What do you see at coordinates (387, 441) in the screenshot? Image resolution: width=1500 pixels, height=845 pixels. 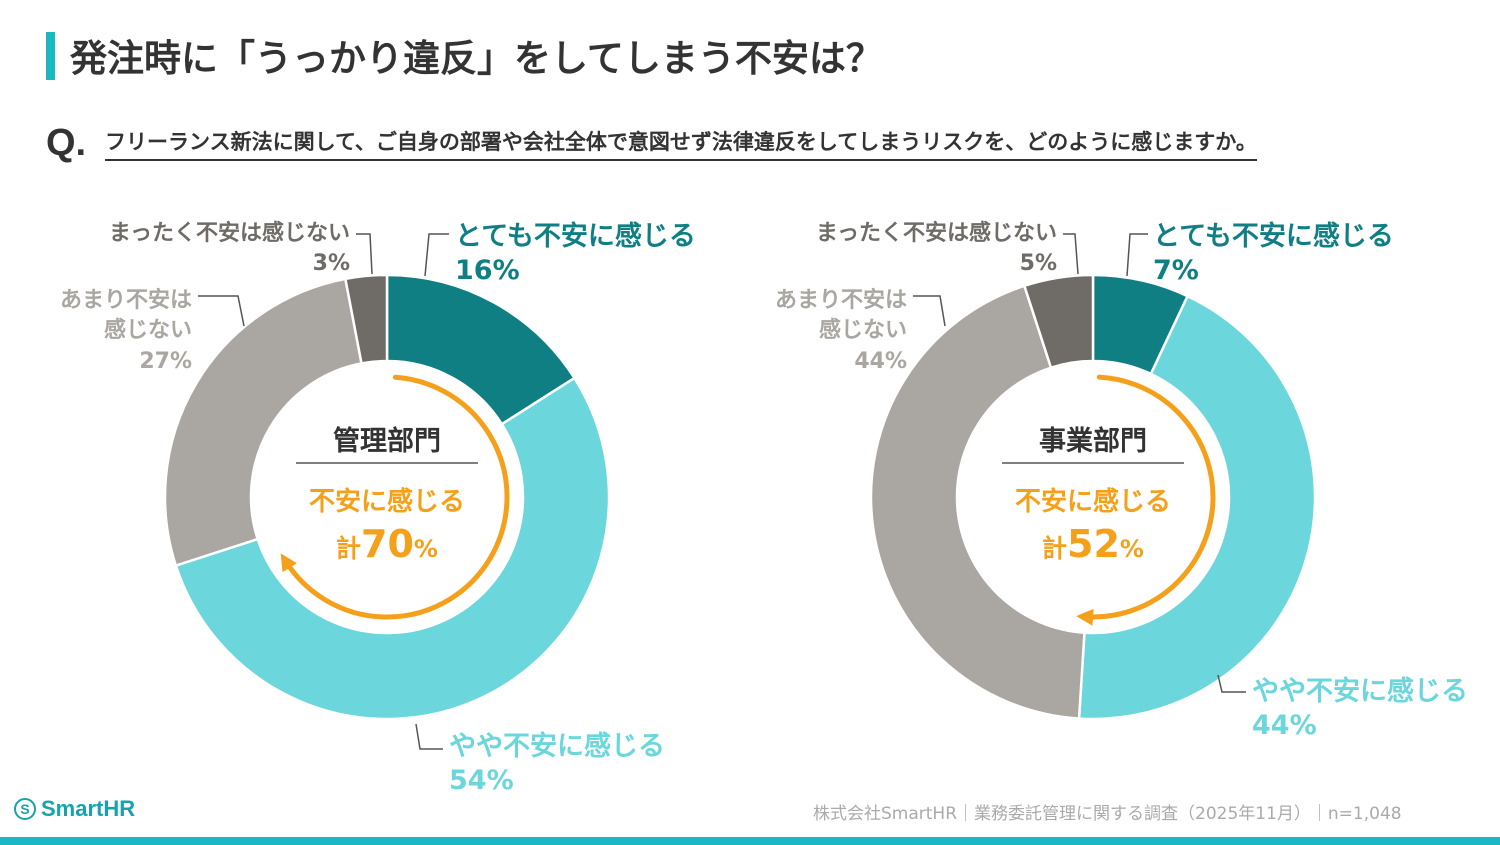 I see `center-title: 管理部門` at bounding box center [387, 441].